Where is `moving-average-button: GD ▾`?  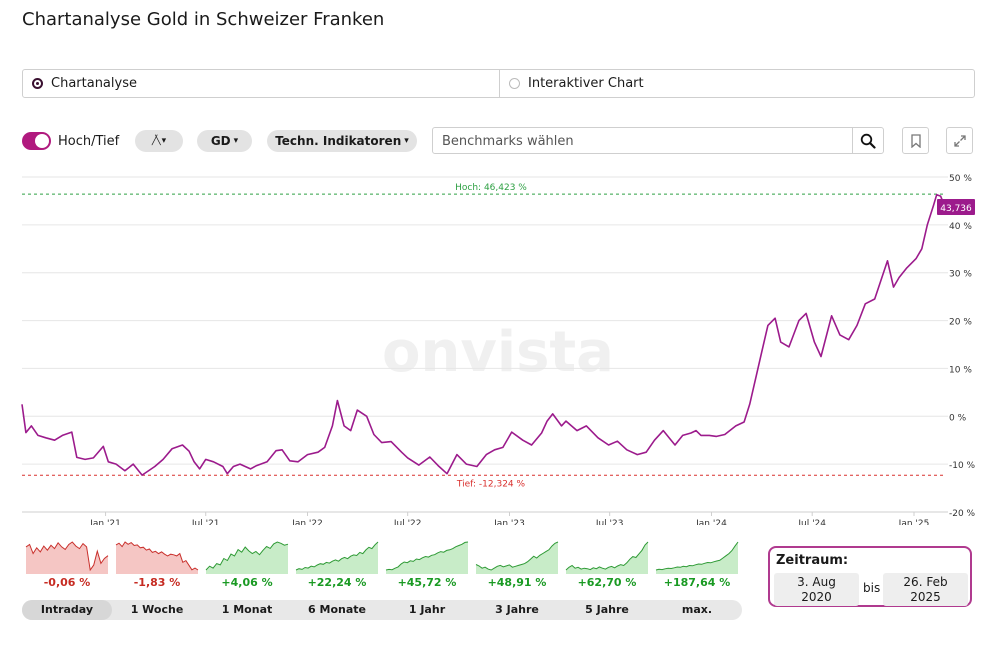
moving-average-button: GD ▾ is located at coordinates (224, 141).